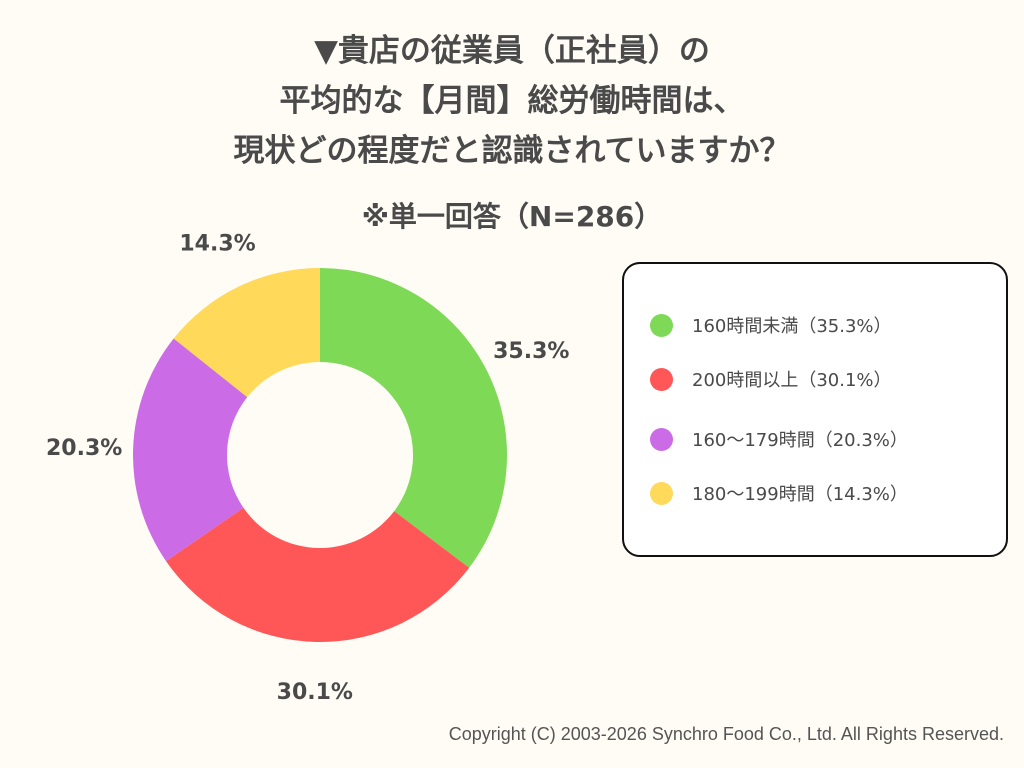 The height and width of the screenshot is (768, 1024). Describe the element at coordinates (512, 51) in the screenshot. I see `title-line: ▼貴店の従業員（正社員）の` at that location.